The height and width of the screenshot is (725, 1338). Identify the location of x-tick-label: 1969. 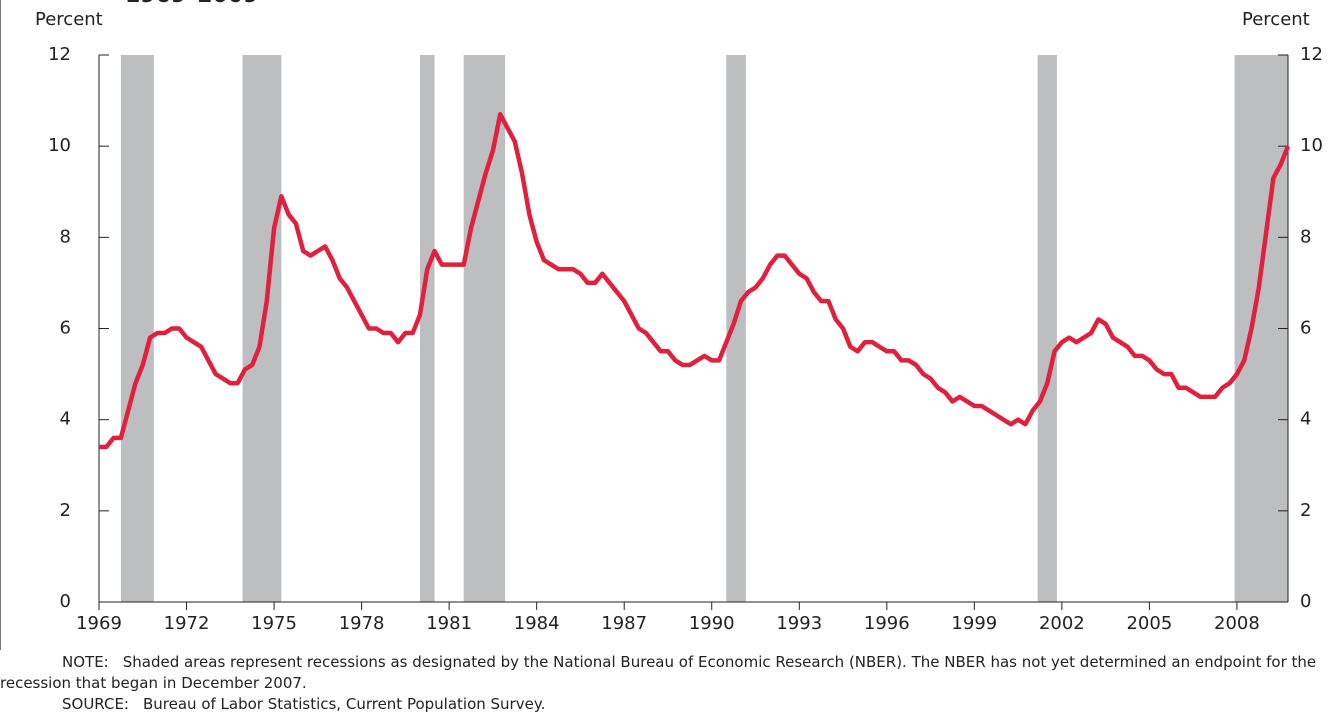
(99, 623).